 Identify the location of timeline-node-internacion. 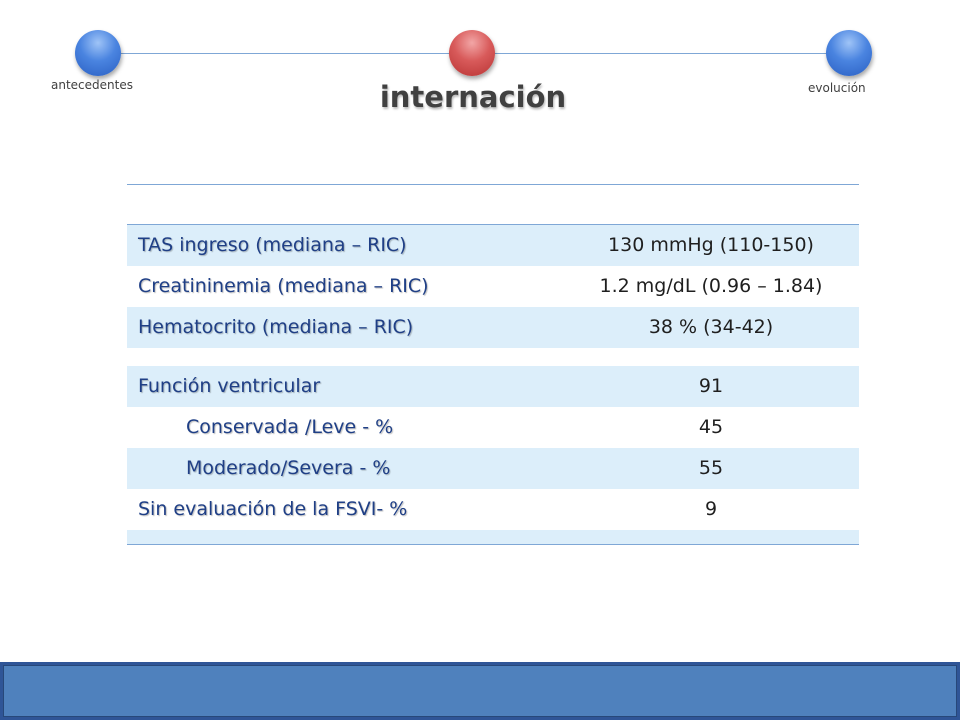
(472, 53).